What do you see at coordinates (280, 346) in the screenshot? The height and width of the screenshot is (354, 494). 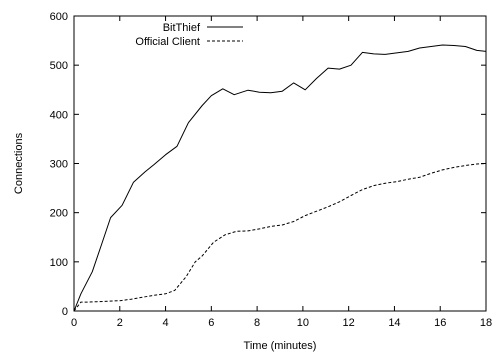 I see `x-axis-title: Time (minutes)` at bounding box center [280, 346].